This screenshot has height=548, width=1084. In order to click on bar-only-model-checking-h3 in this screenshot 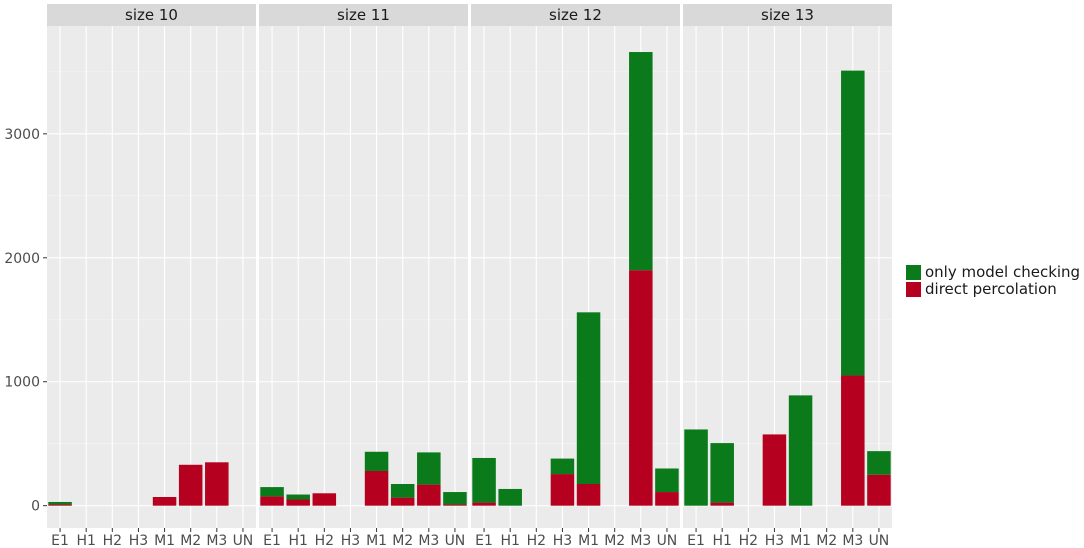, I will do `click(562, 466)`.